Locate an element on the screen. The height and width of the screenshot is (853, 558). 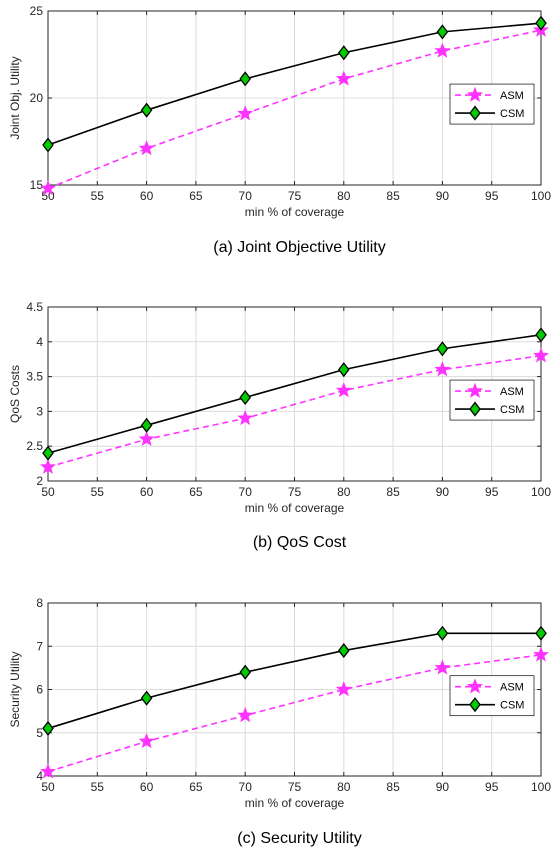
chart-caption: (c) Security Utility is located at coordinates (299, 838).